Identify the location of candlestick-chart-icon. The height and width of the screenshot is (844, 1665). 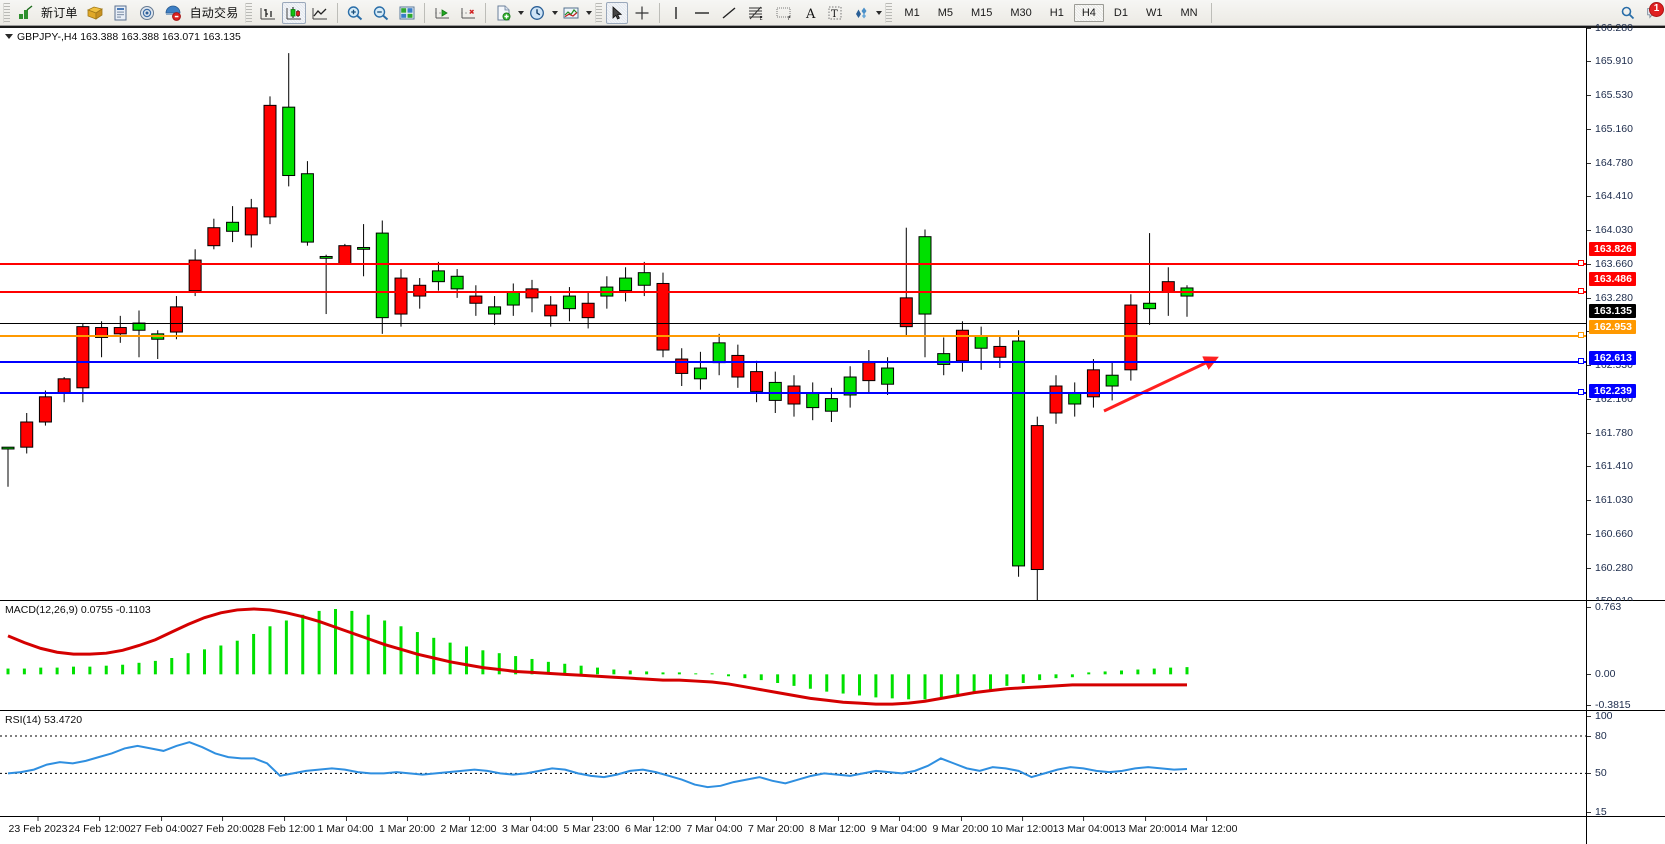
(294, 12).